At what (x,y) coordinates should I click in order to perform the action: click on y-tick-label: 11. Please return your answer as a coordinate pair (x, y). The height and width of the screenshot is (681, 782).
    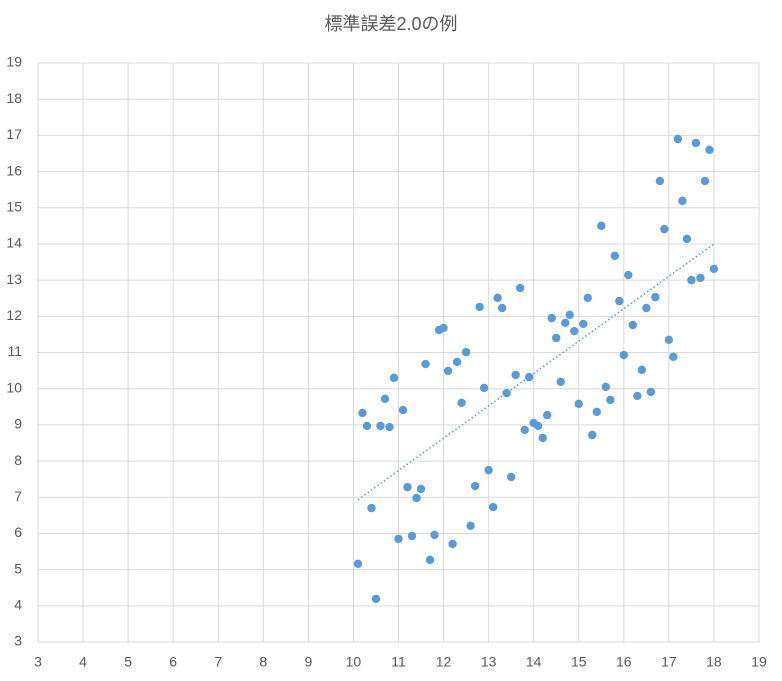
    Looking at the image, I should click on (14, 351).